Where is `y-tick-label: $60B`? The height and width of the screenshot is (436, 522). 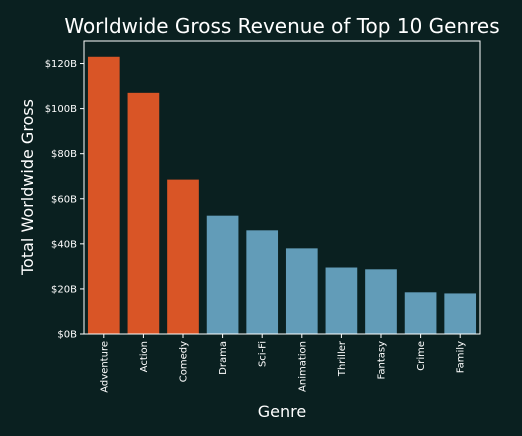
y-tick-label: $60B is located at coordinates (64, 199).